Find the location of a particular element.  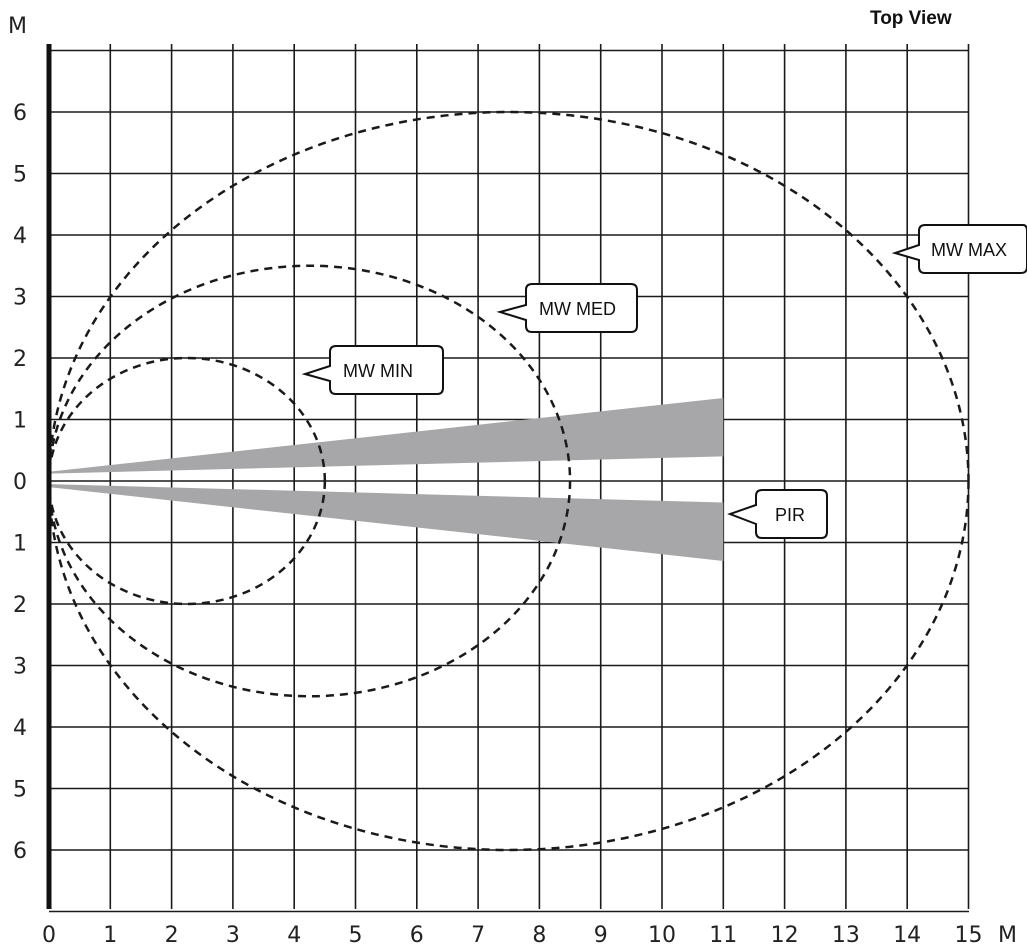

x-tick-label: 9 is located at coordinates (601, 935).